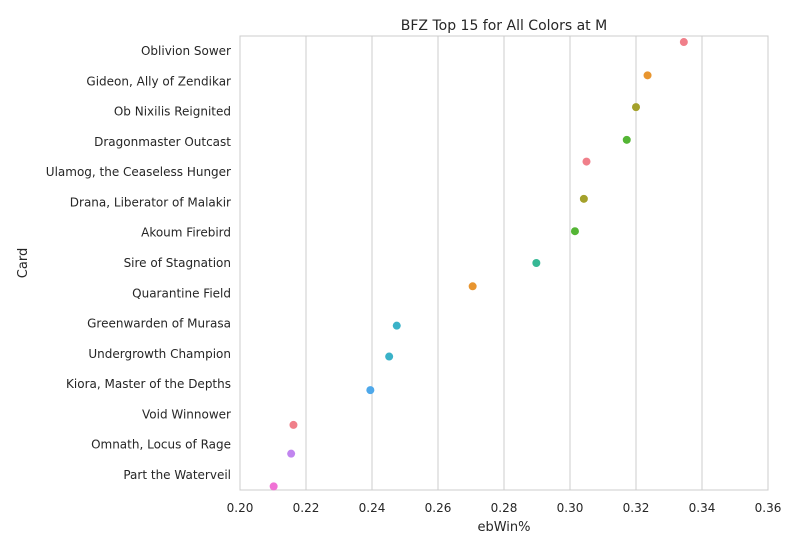  I want to click on y-tick-label: Ulamog, the Ceaseless Hunger, so click(138, 172).